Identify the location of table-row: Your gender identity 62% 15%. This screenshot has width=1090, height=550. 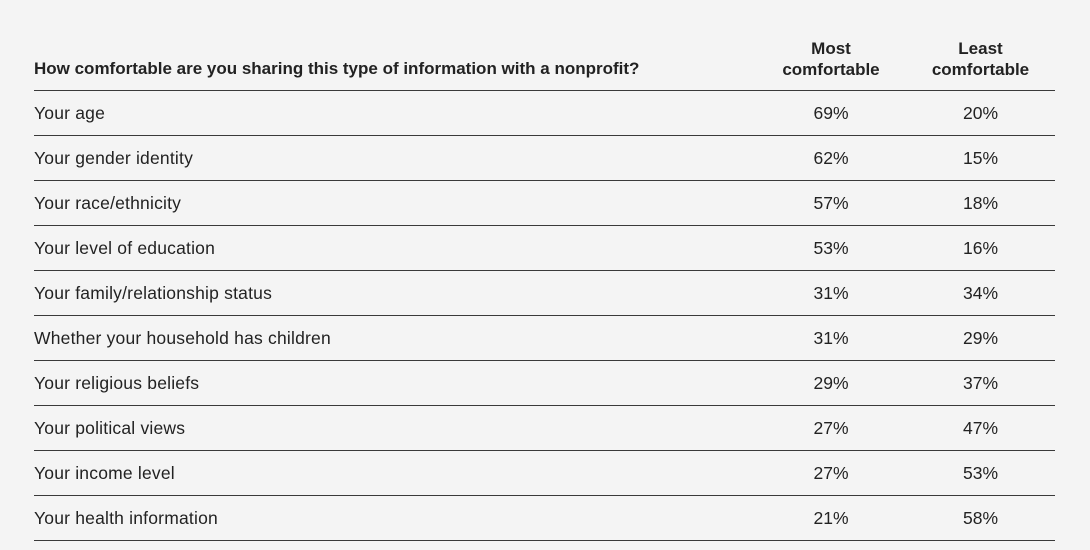
(544, 158).